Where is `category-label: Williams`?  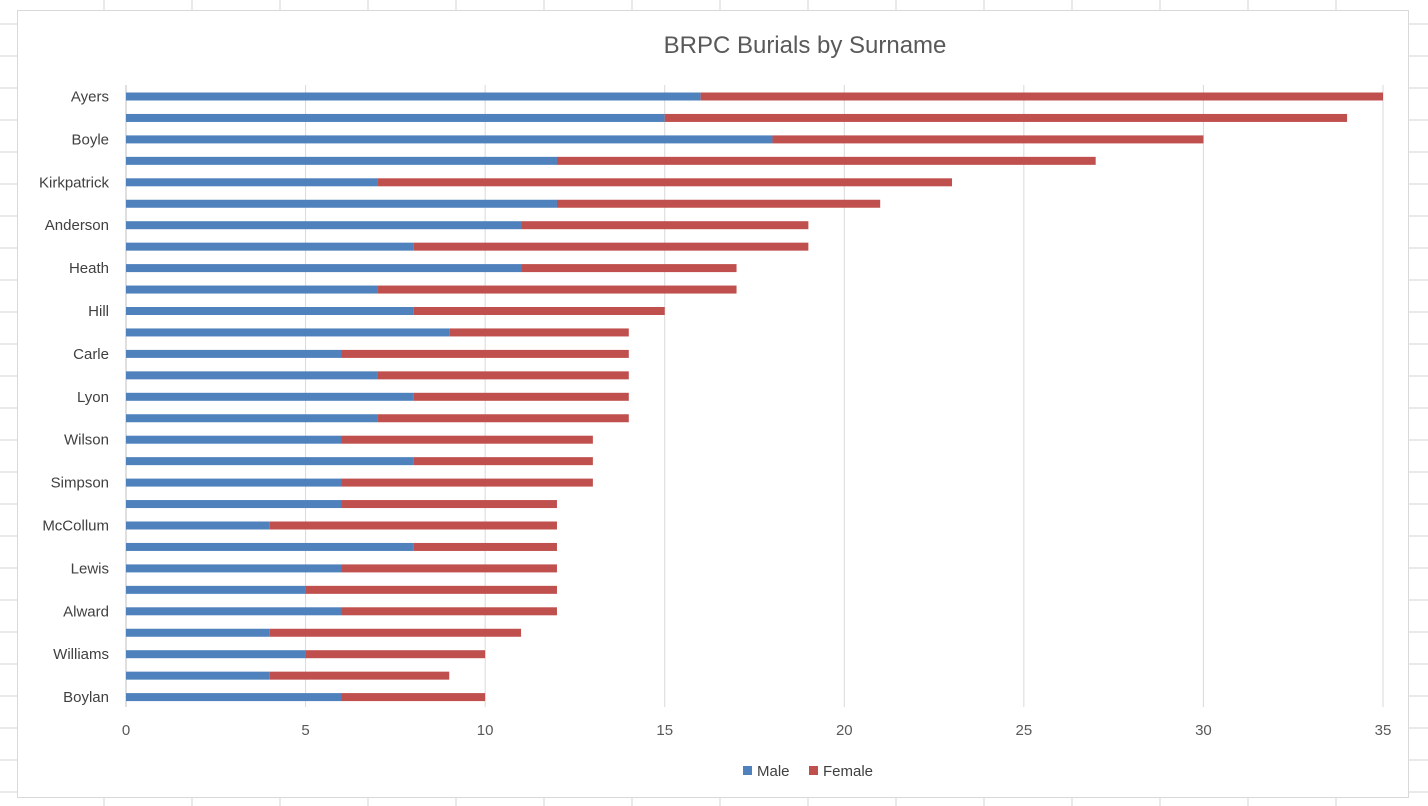 category-label: Williams is located at coordinates (81, 654).